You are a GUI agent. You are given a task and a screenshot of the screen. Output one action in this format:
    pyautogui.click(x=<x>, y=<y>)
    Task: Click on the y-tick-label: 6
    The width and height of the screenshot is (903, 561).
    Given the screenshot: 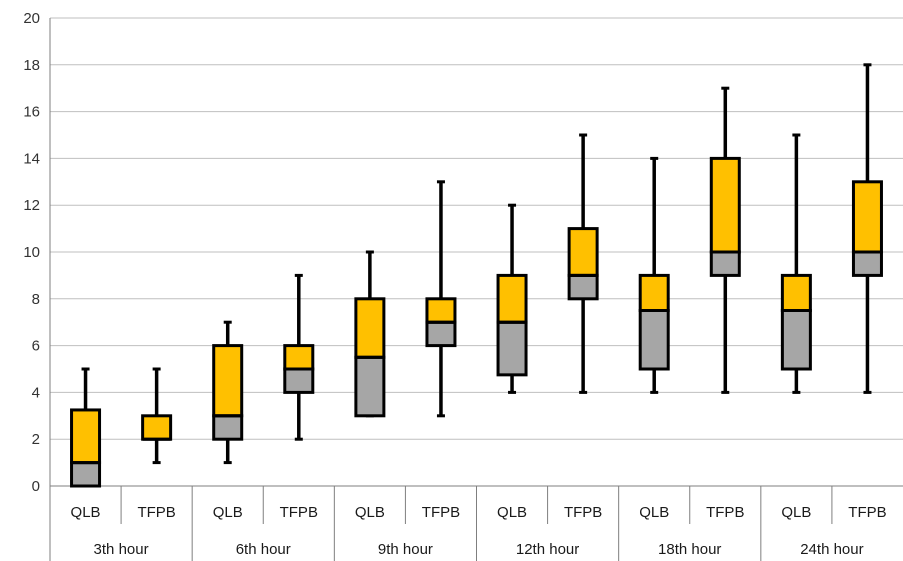 What is the action you would take?
    pyautogui.click(x=36, y=346)
    